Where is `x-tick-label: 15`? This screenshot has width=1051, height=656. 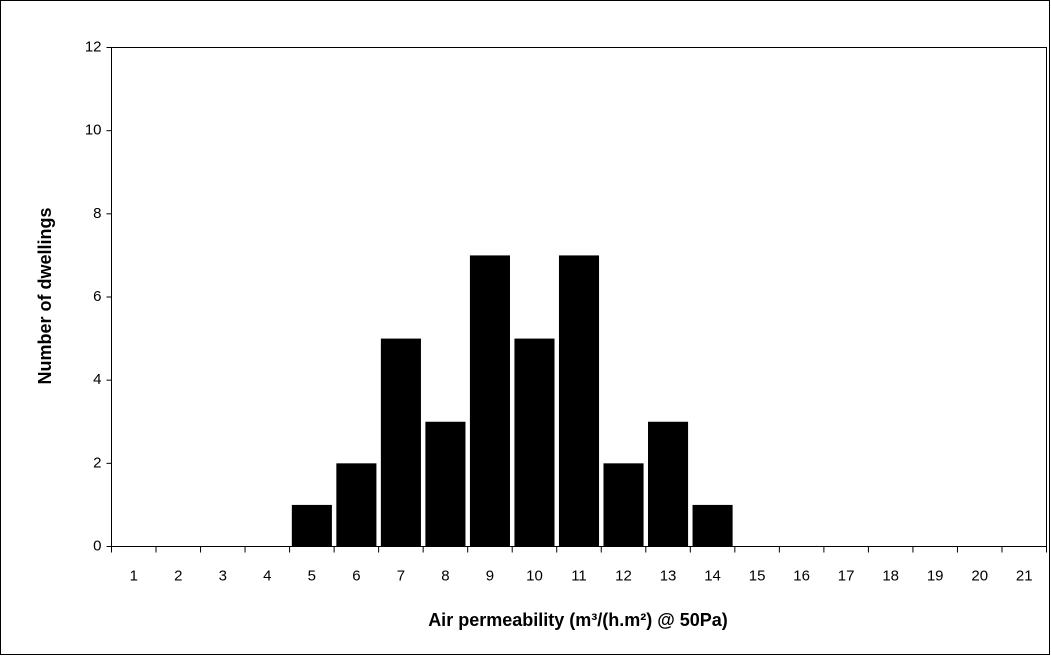 x-tick-label: 15 is located at coordinates (757, 575).